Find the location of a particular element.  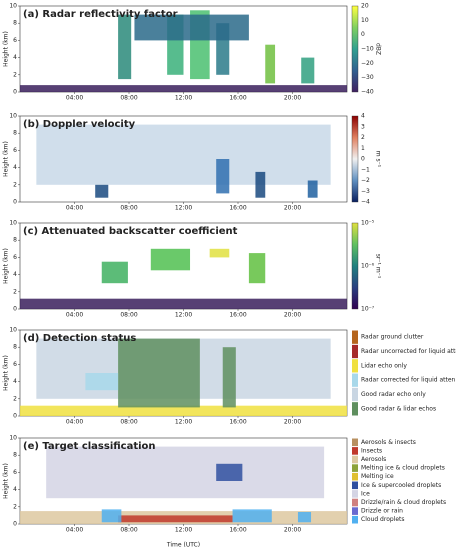

legend-label: Good radar & lidar echos is located at coordinates (398, 408).